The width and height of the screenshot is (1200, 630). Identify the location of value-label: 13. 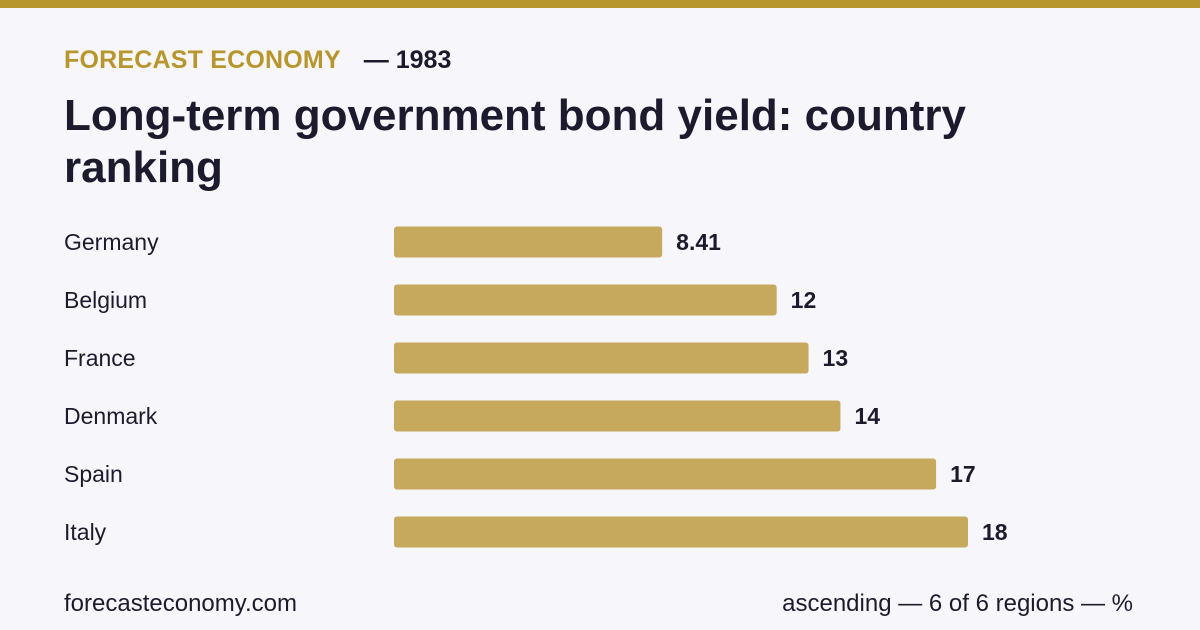
(836, 358).